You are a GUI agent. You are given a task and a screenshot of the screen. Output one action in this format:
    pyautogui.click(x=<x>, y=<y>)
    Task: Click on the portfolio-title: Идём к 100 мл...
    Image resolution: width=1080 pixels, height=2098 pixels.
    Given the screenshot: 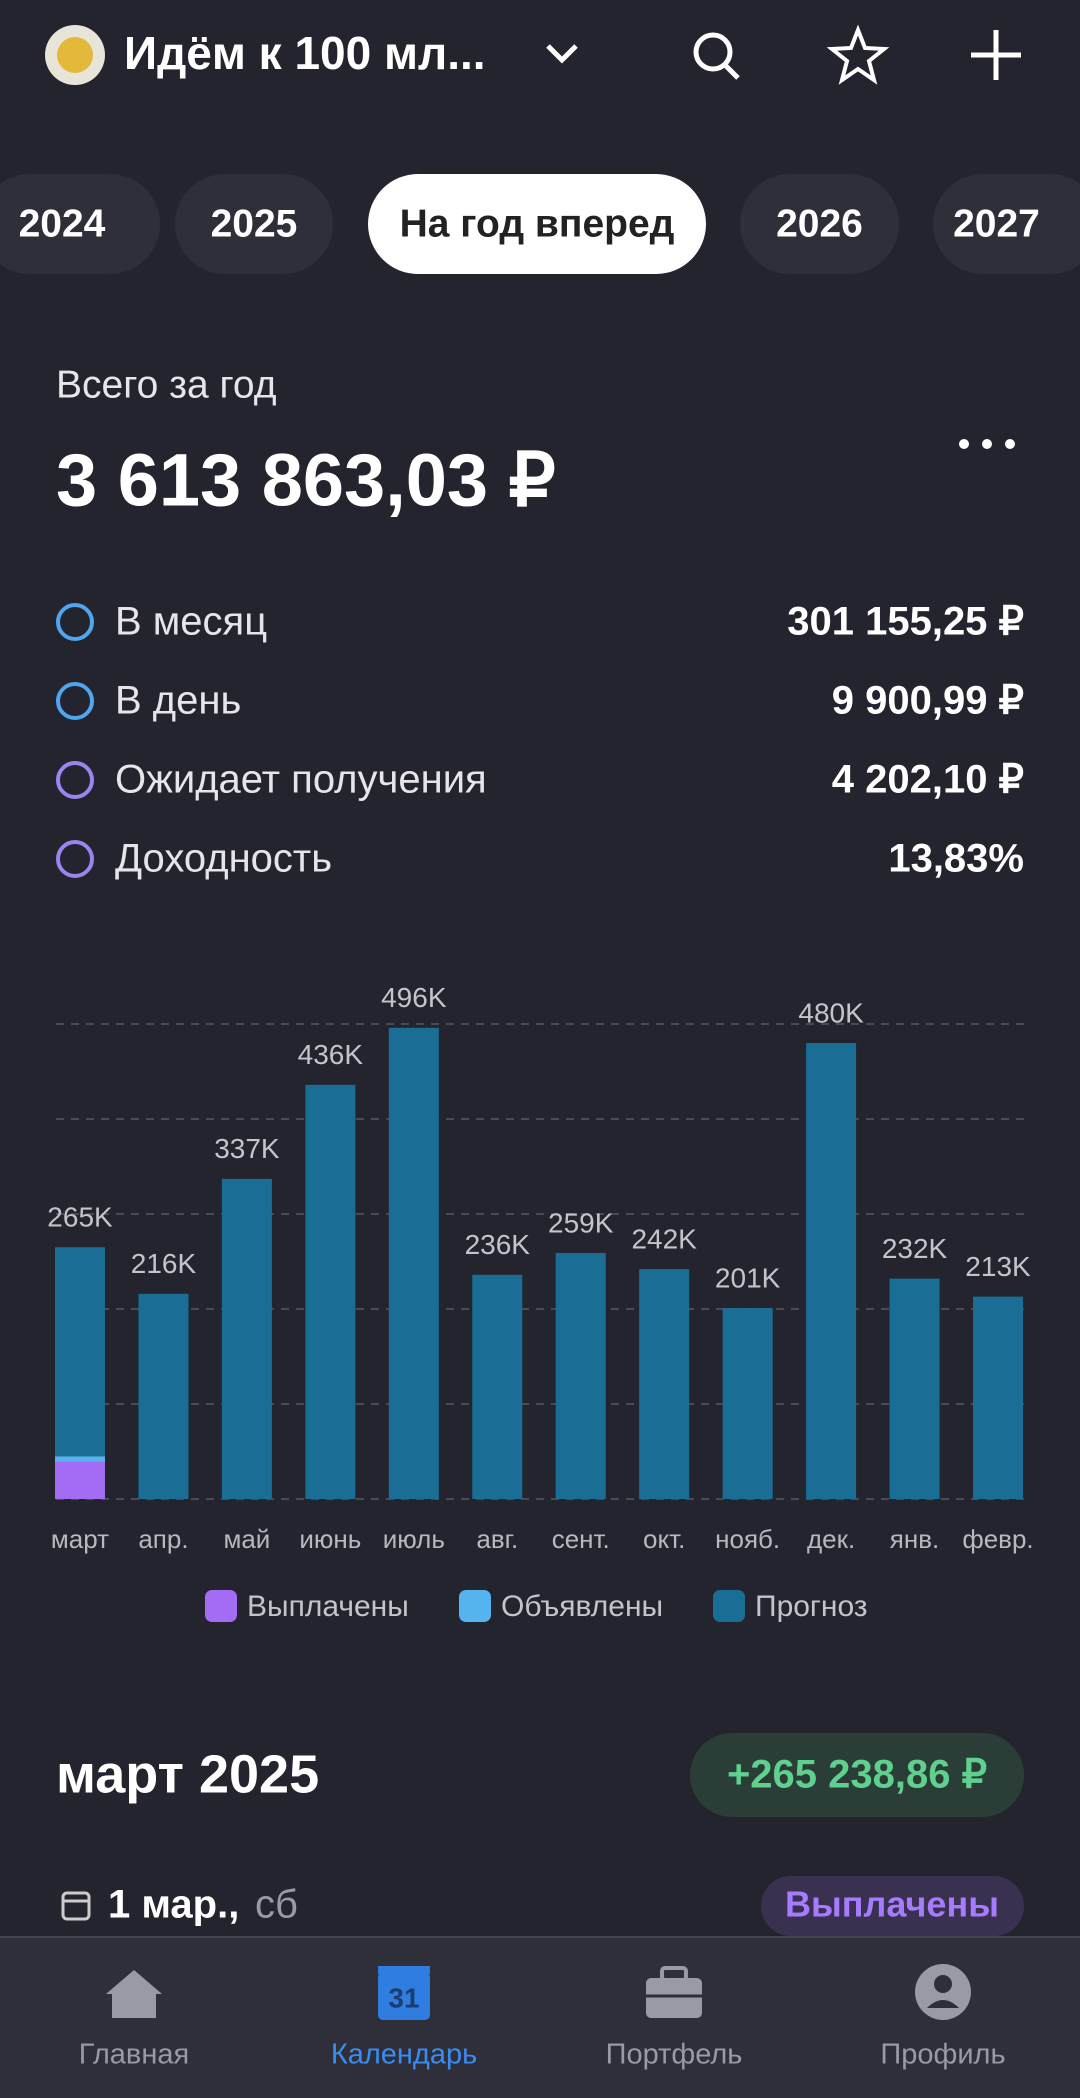 What is the action you would take?
    pyautogui.click(x=305, y=53)
    